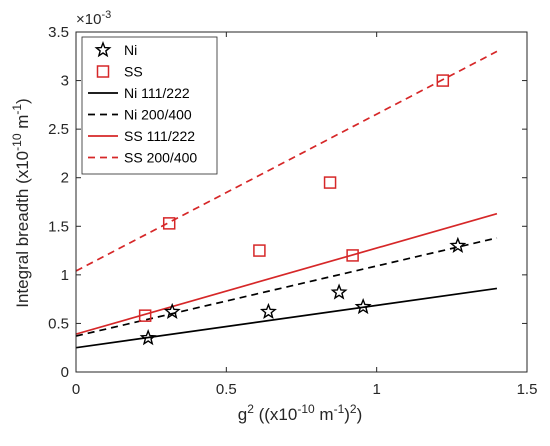 The image size is (550, 446). Describe the element at coordinates (65, 275) in the screenshot. I see `y-tick-label: 1` at that location.